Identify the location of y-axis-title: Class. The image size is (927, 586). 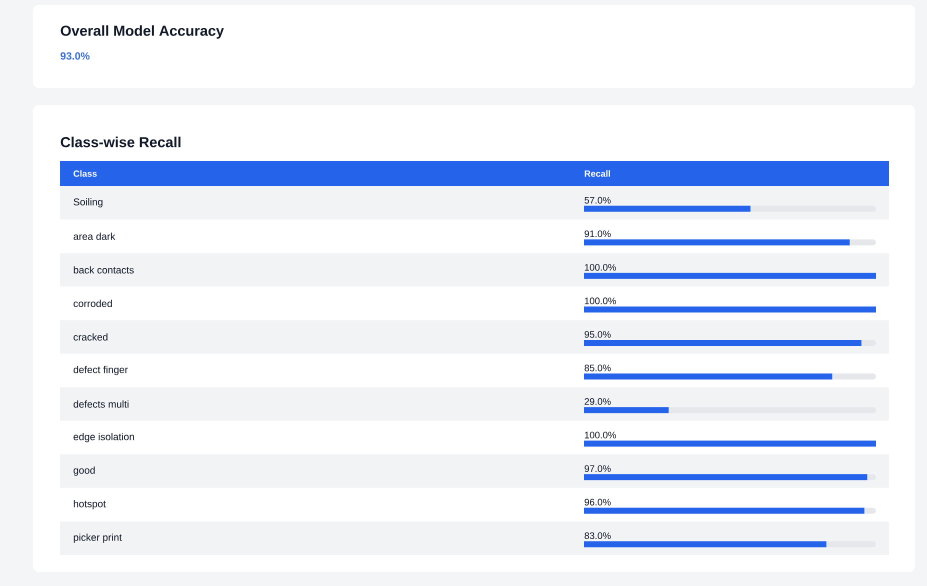
(85, 173).